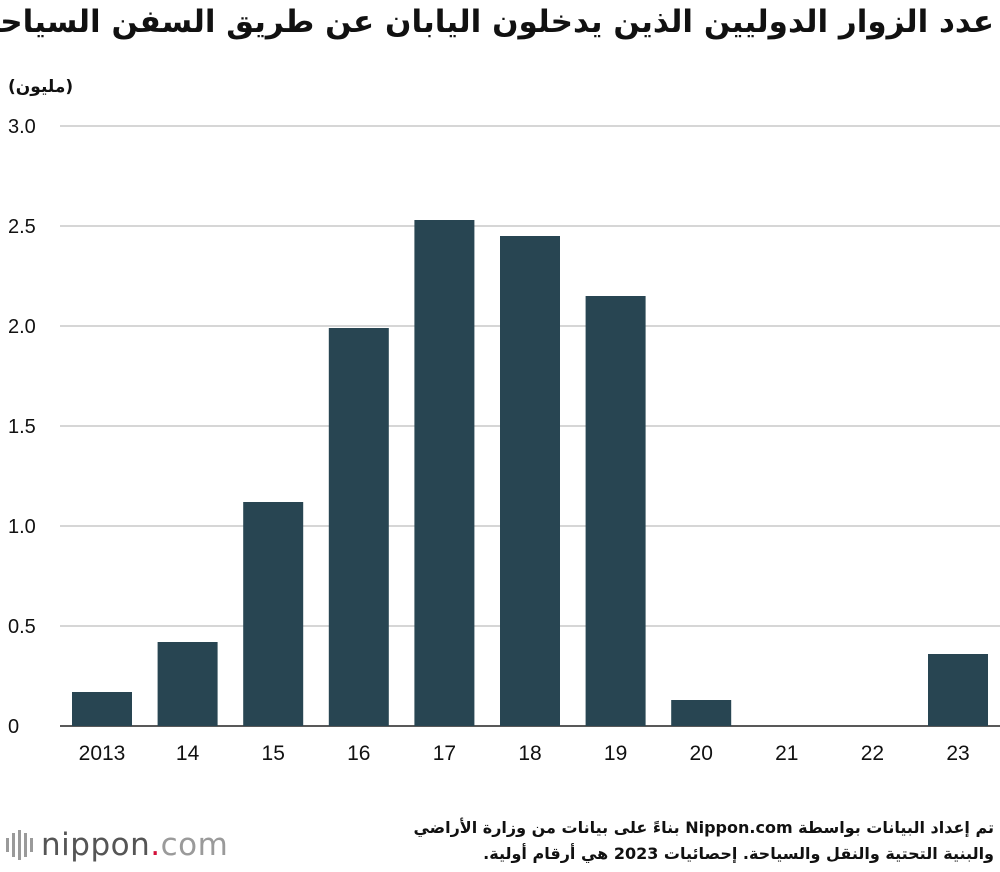 The image size is (1000, 872). I want to click on logo-wordmark: nippon.com, so click(134, 845).